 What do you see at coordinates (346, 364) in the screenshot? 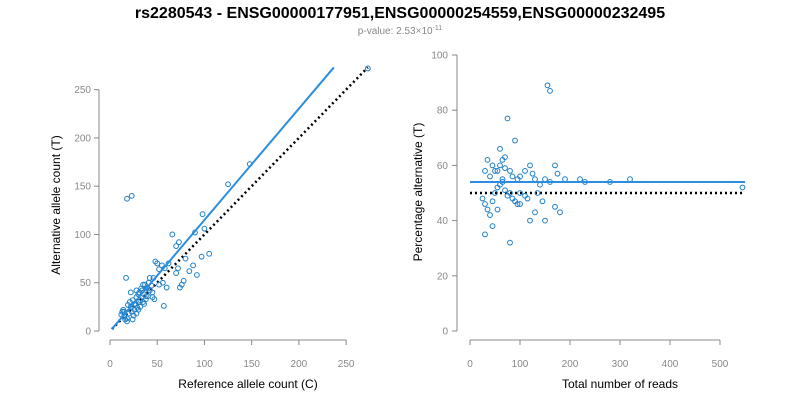
I see `x-tick-label: 250` at bounding box center [346, 364].